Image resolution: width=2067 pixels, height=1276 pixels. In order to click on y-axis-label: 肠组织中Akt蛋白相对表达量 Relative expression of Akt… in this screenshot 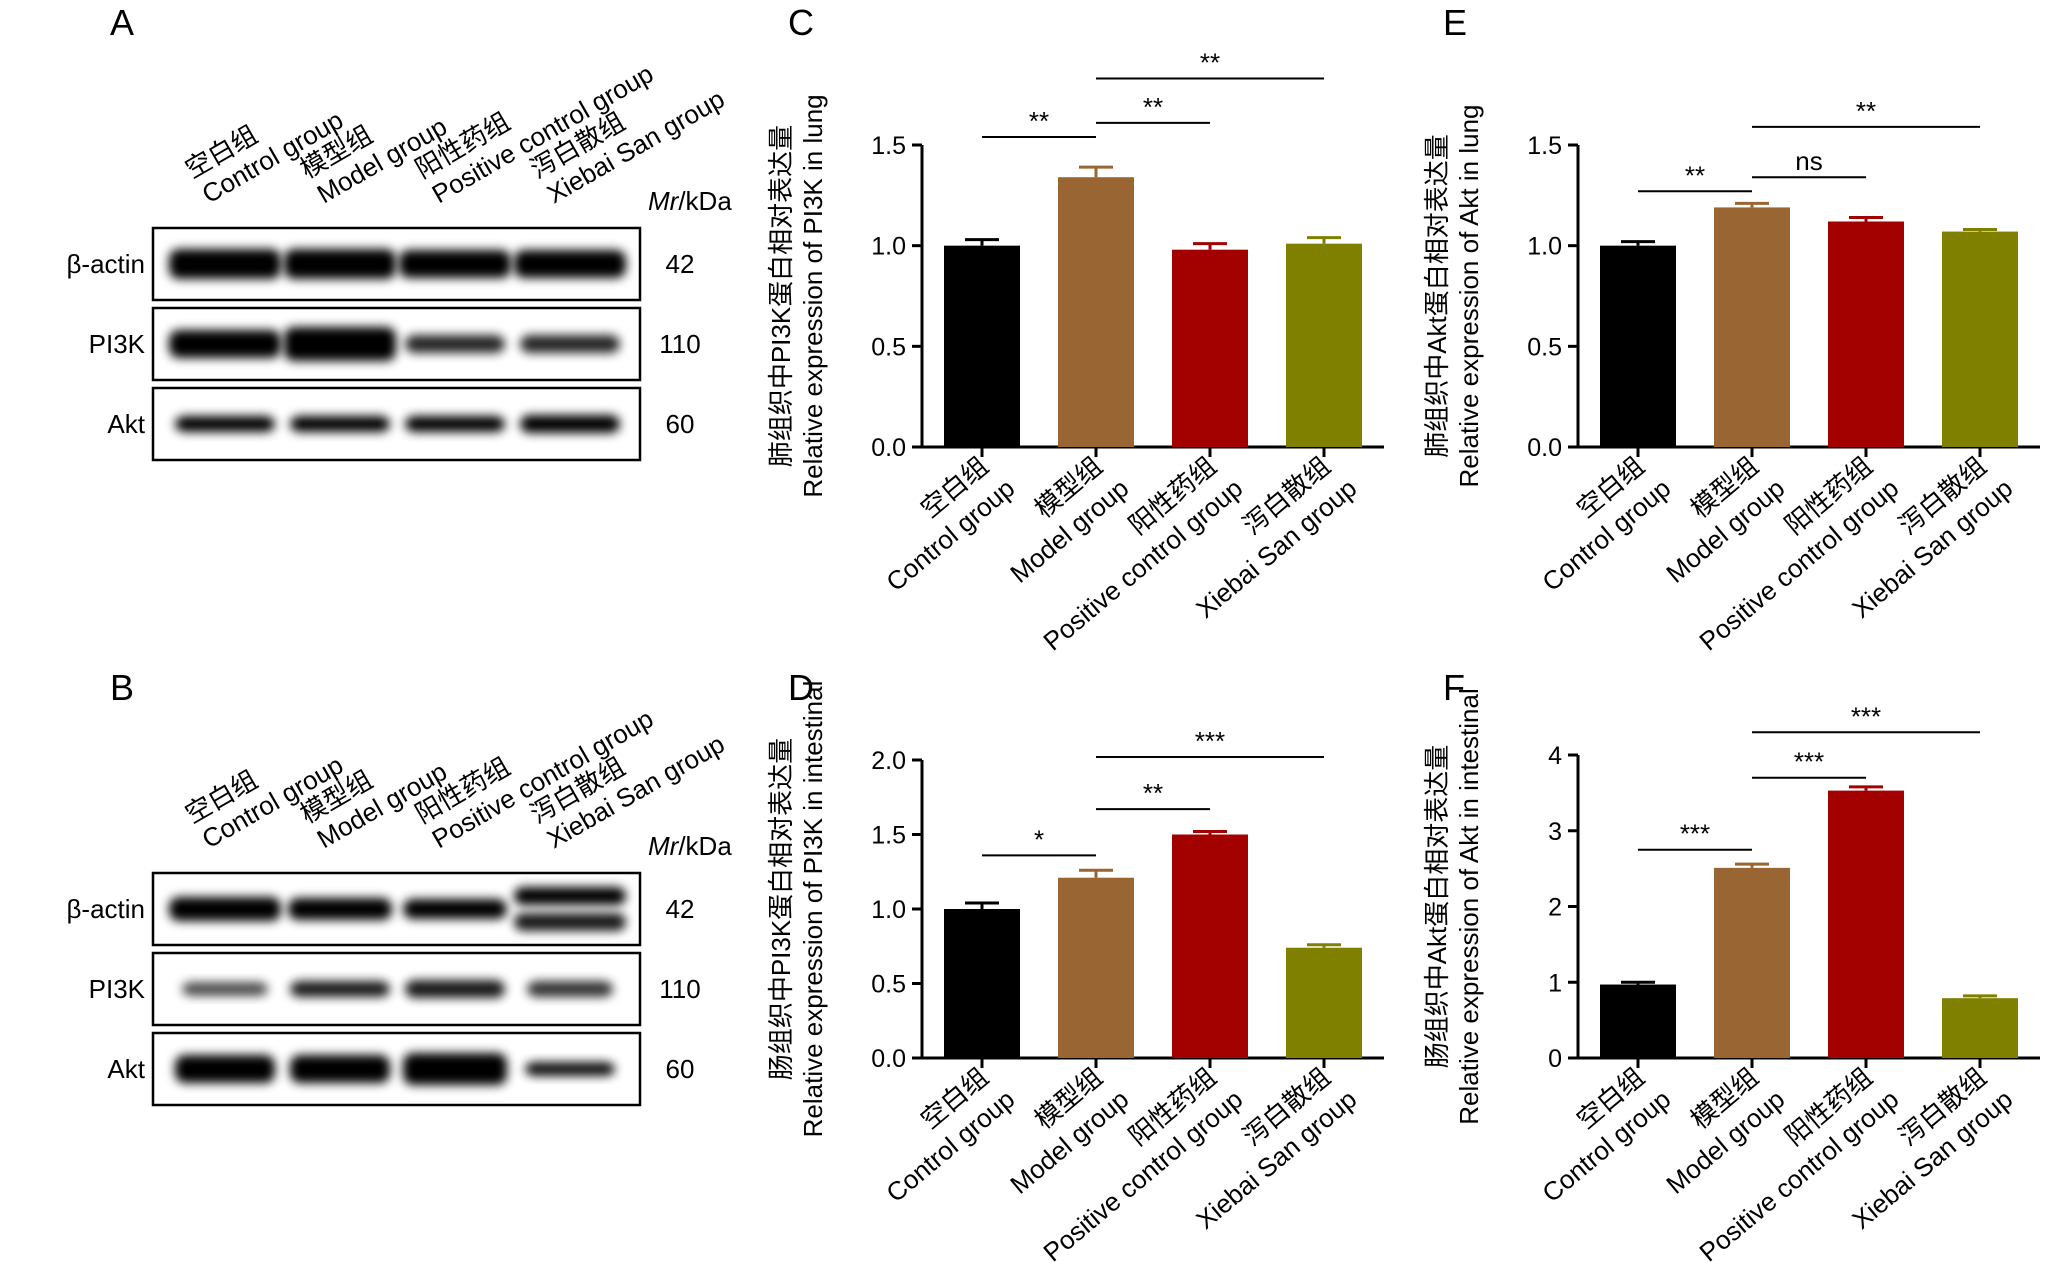, I will do `click(1453, 906)`.